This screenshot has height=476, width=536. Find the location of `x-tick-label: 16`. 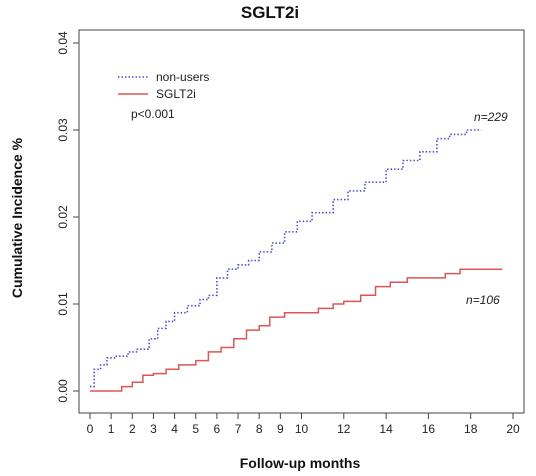

x-tick-label: 16 is located at coordinates (429, 429).